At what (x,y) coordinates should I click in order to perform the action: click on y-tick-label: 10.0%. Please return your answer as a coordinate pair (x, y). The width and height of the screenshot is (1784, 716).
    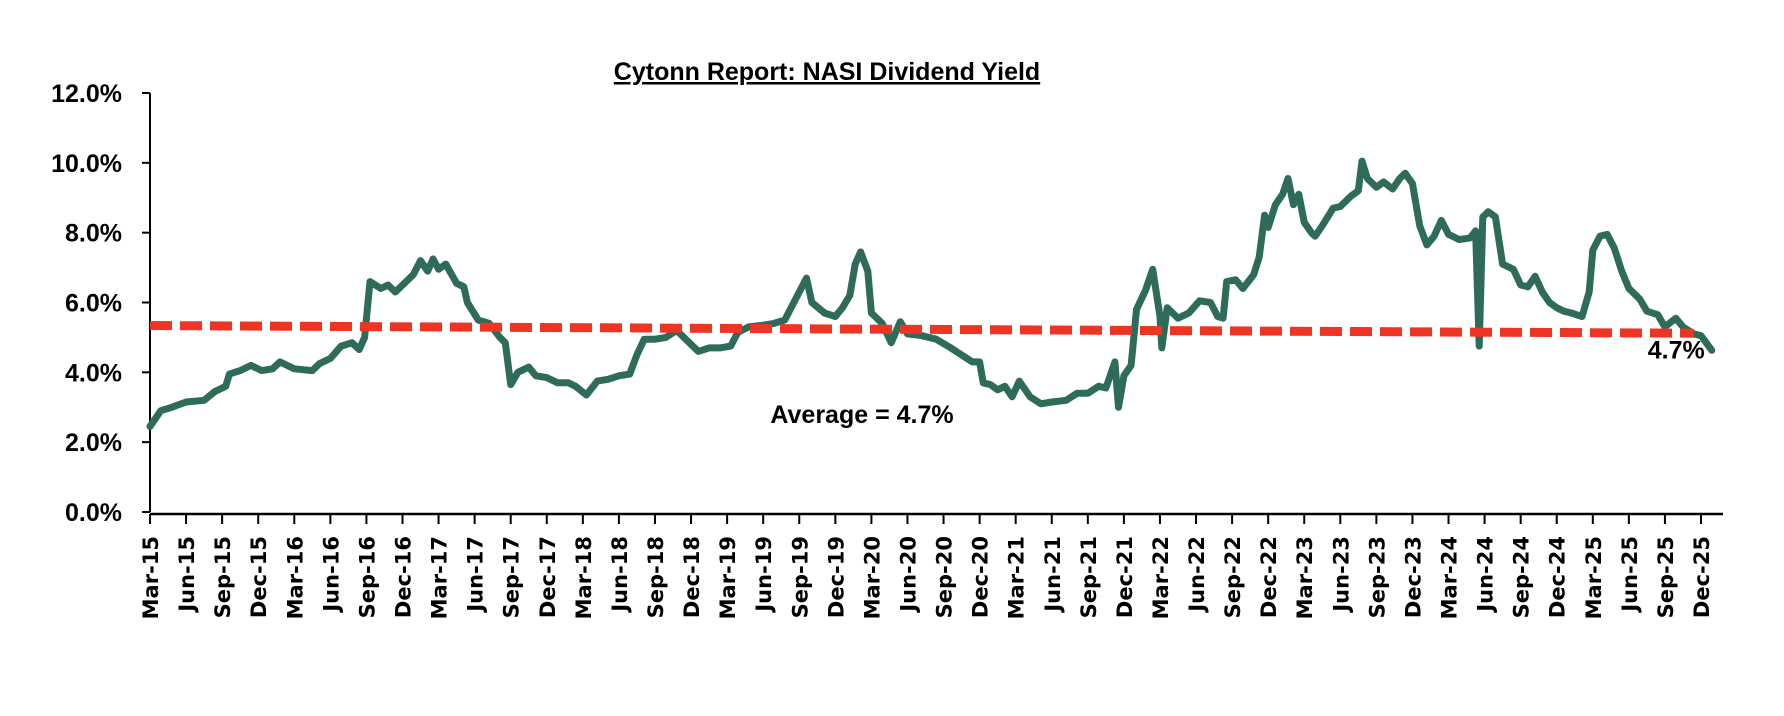
    Looking at the image, I should click on (86, 164).